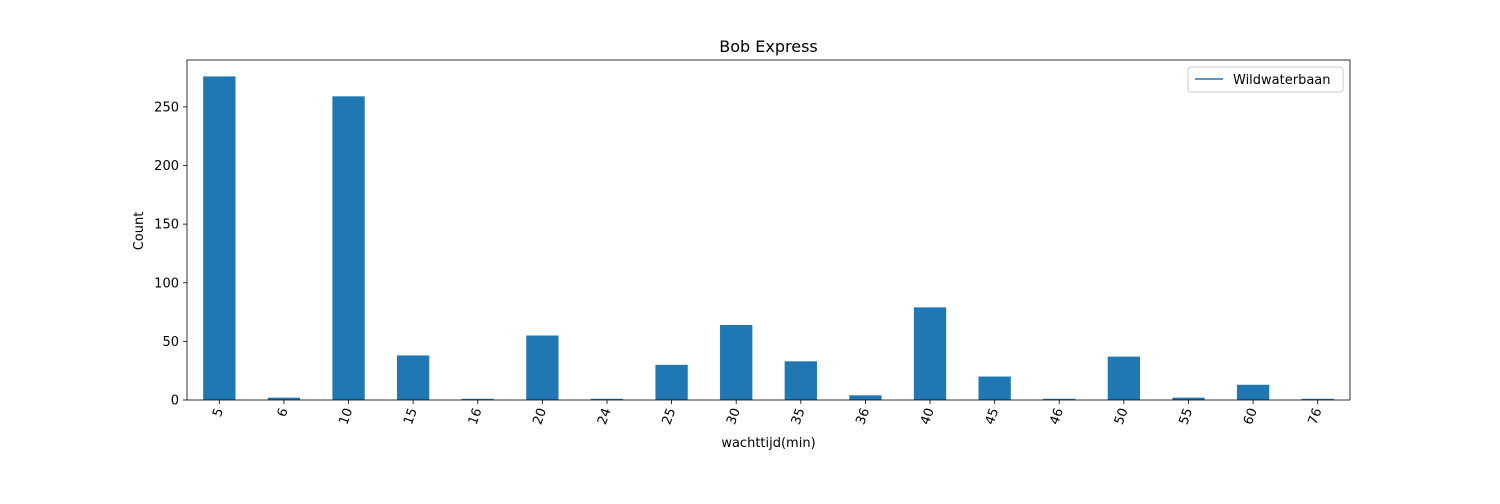  I want to click on x-tick-label: 24, so click(605, 416).